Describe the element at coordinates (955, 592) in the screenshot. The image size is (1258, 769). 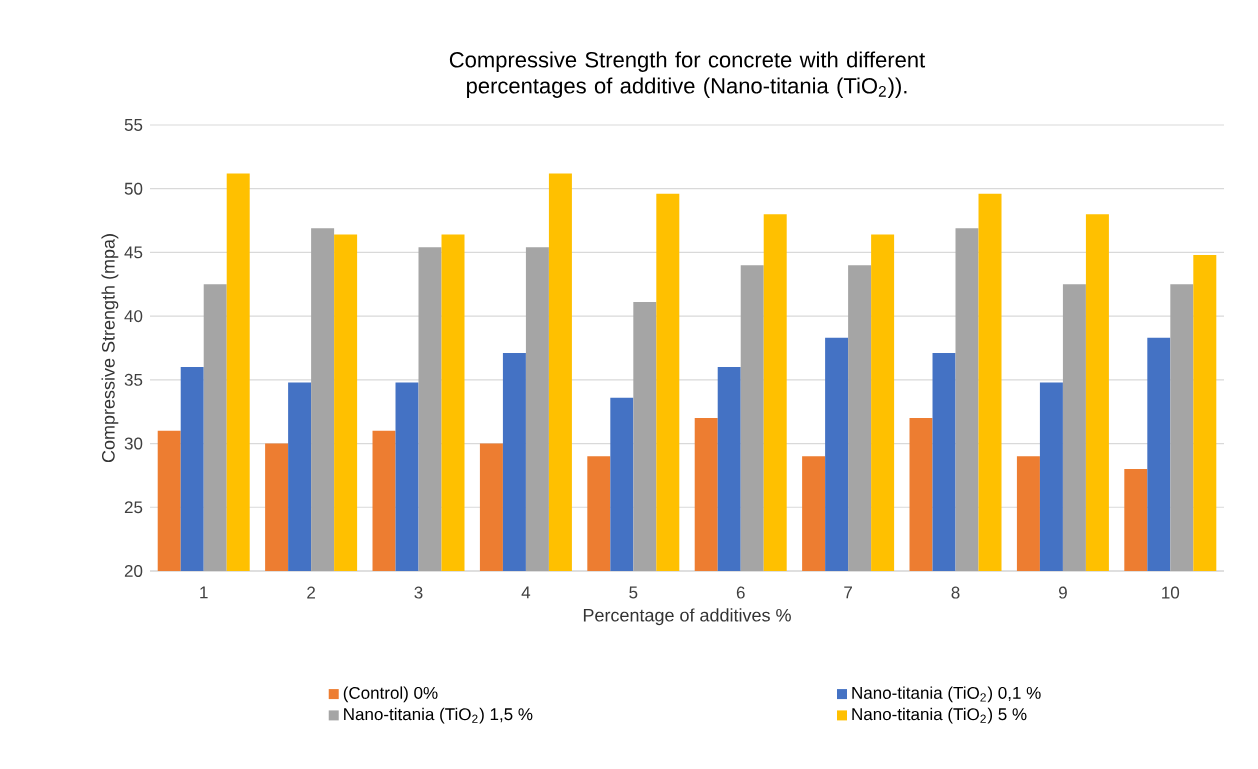
I see `x-tick-label: 8` at that location.